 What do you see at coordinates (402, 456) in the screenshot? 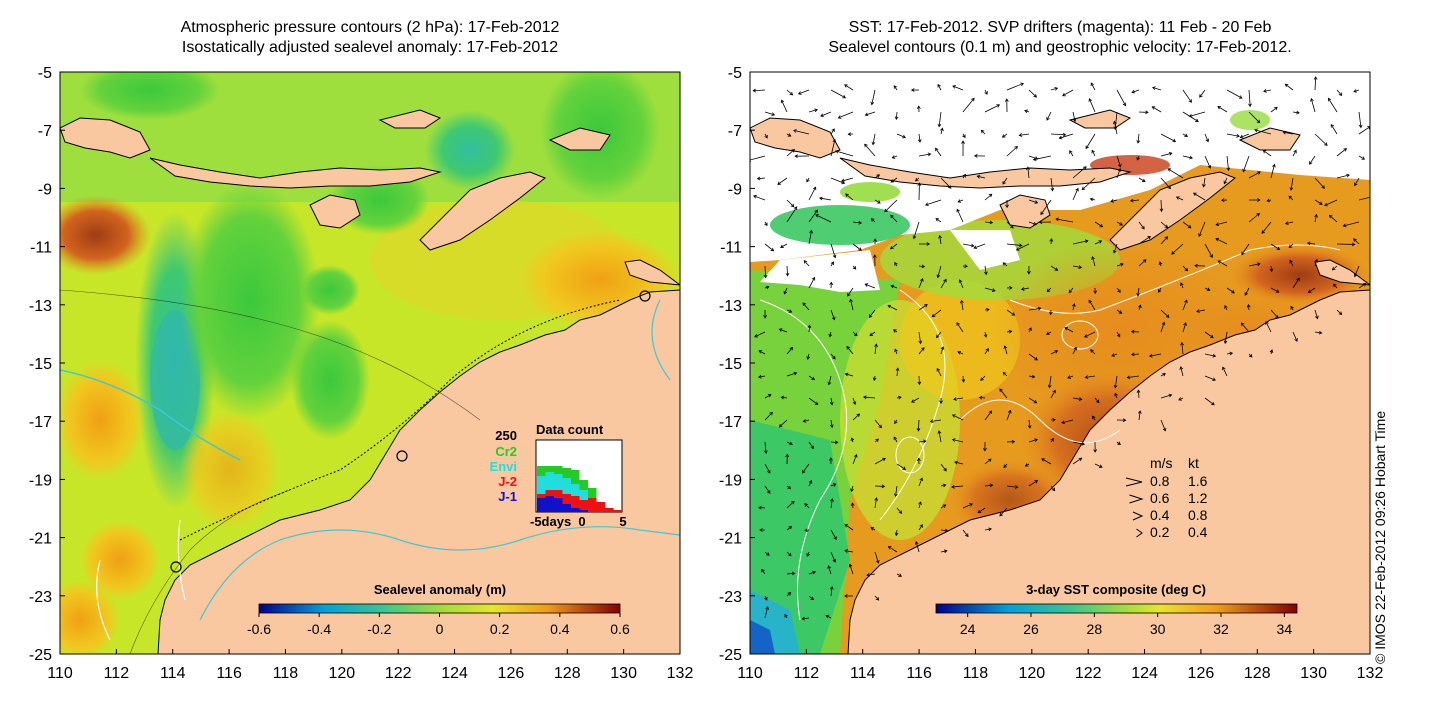
I see `tide-gauge-marker` at bounding box center [402, 456].